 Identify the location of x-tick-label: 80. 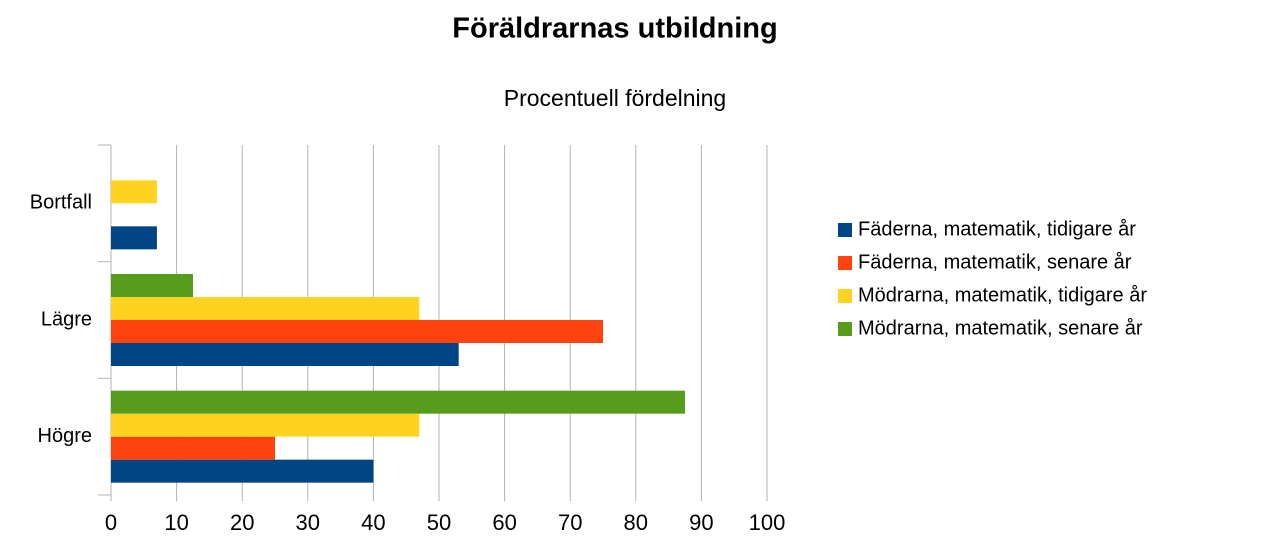
(636, 522).